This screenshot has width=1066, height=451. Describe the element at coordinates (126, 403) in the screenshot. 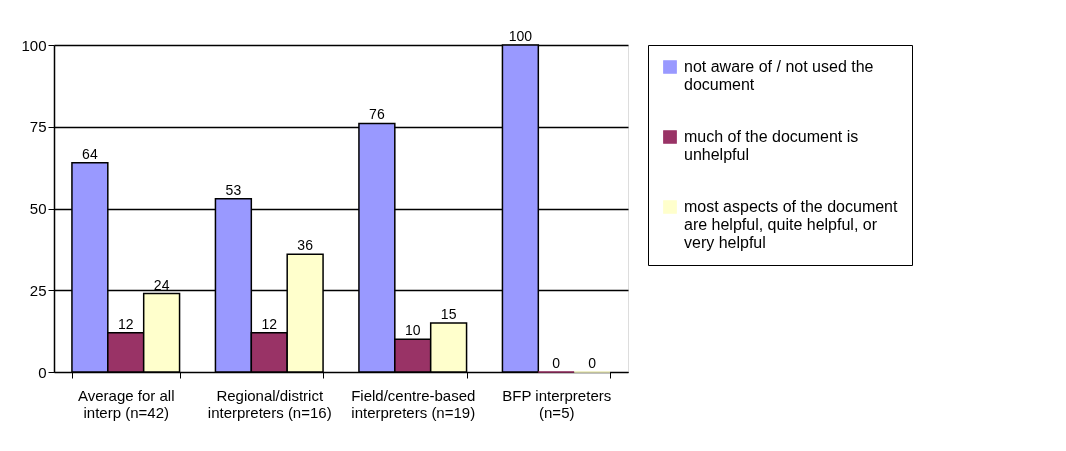

I see `x-tick-label: Average for all interp (n=42)` at that location.